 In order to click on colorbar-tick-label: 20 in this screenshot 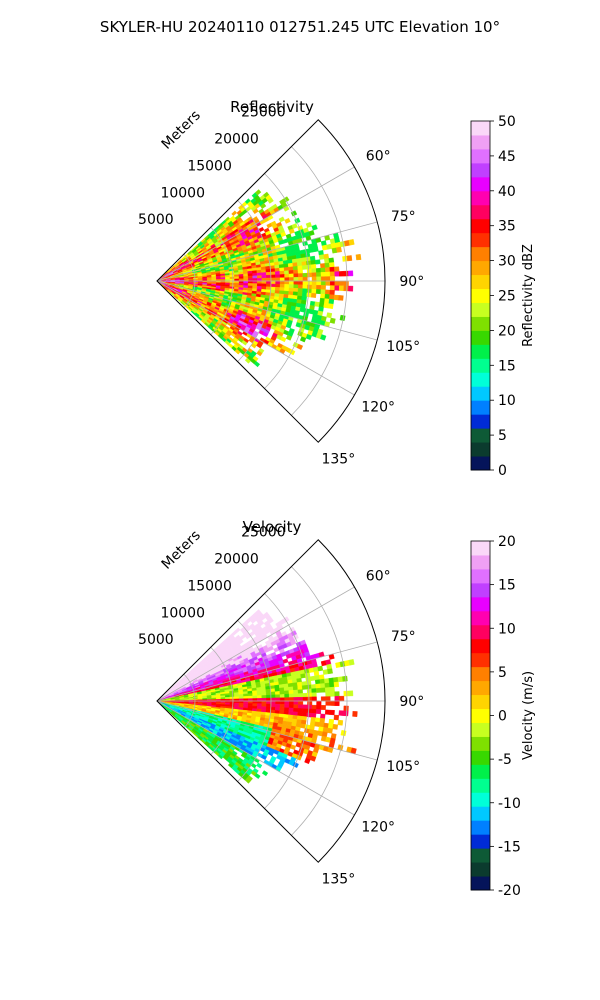, I will do `click(507, 331)`.